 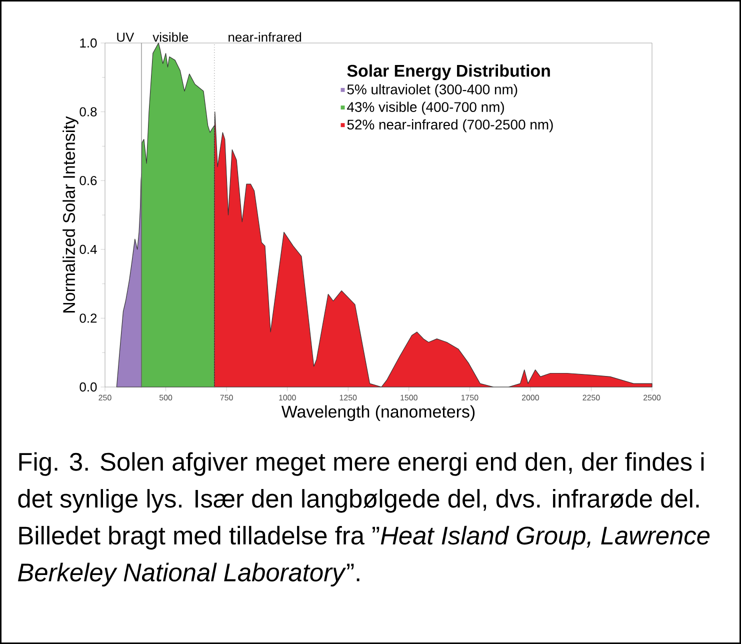 What do you see at coordinates (88, 318) in the screenshot?
I see `y-tick-label: 0.2` at bounding box center [88, 318].